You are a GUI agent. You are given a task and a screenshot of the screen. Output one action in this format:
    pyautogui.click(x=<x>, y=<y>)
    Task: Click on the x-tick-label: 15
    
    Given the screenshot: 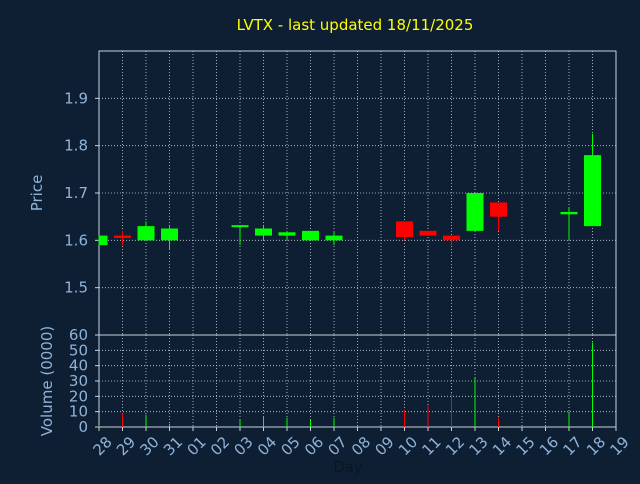 What is the action you would take?
    pyautogui.click(x=526, y=446)
    